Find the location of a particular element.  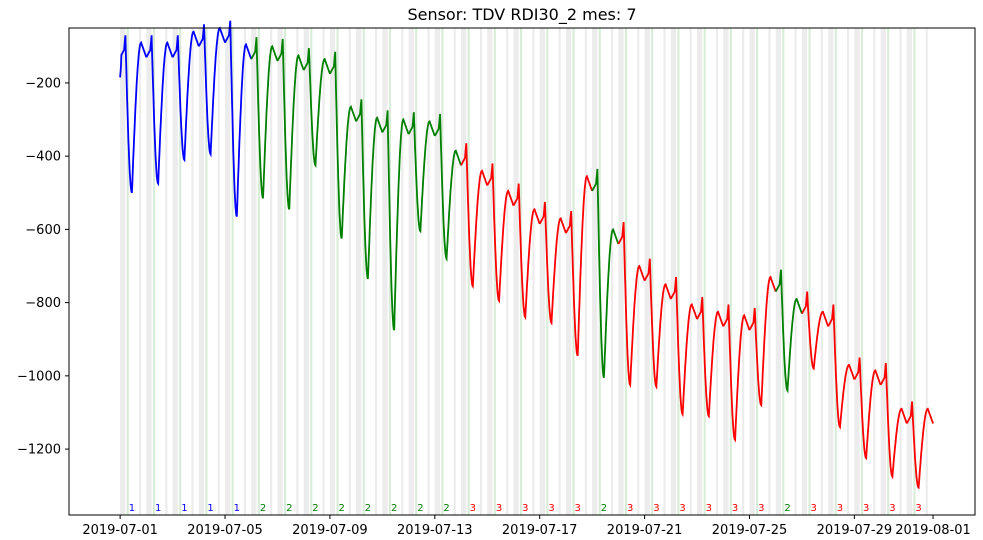

x-tick-label: 2019-07-13 is located at coordinates (435, 530).